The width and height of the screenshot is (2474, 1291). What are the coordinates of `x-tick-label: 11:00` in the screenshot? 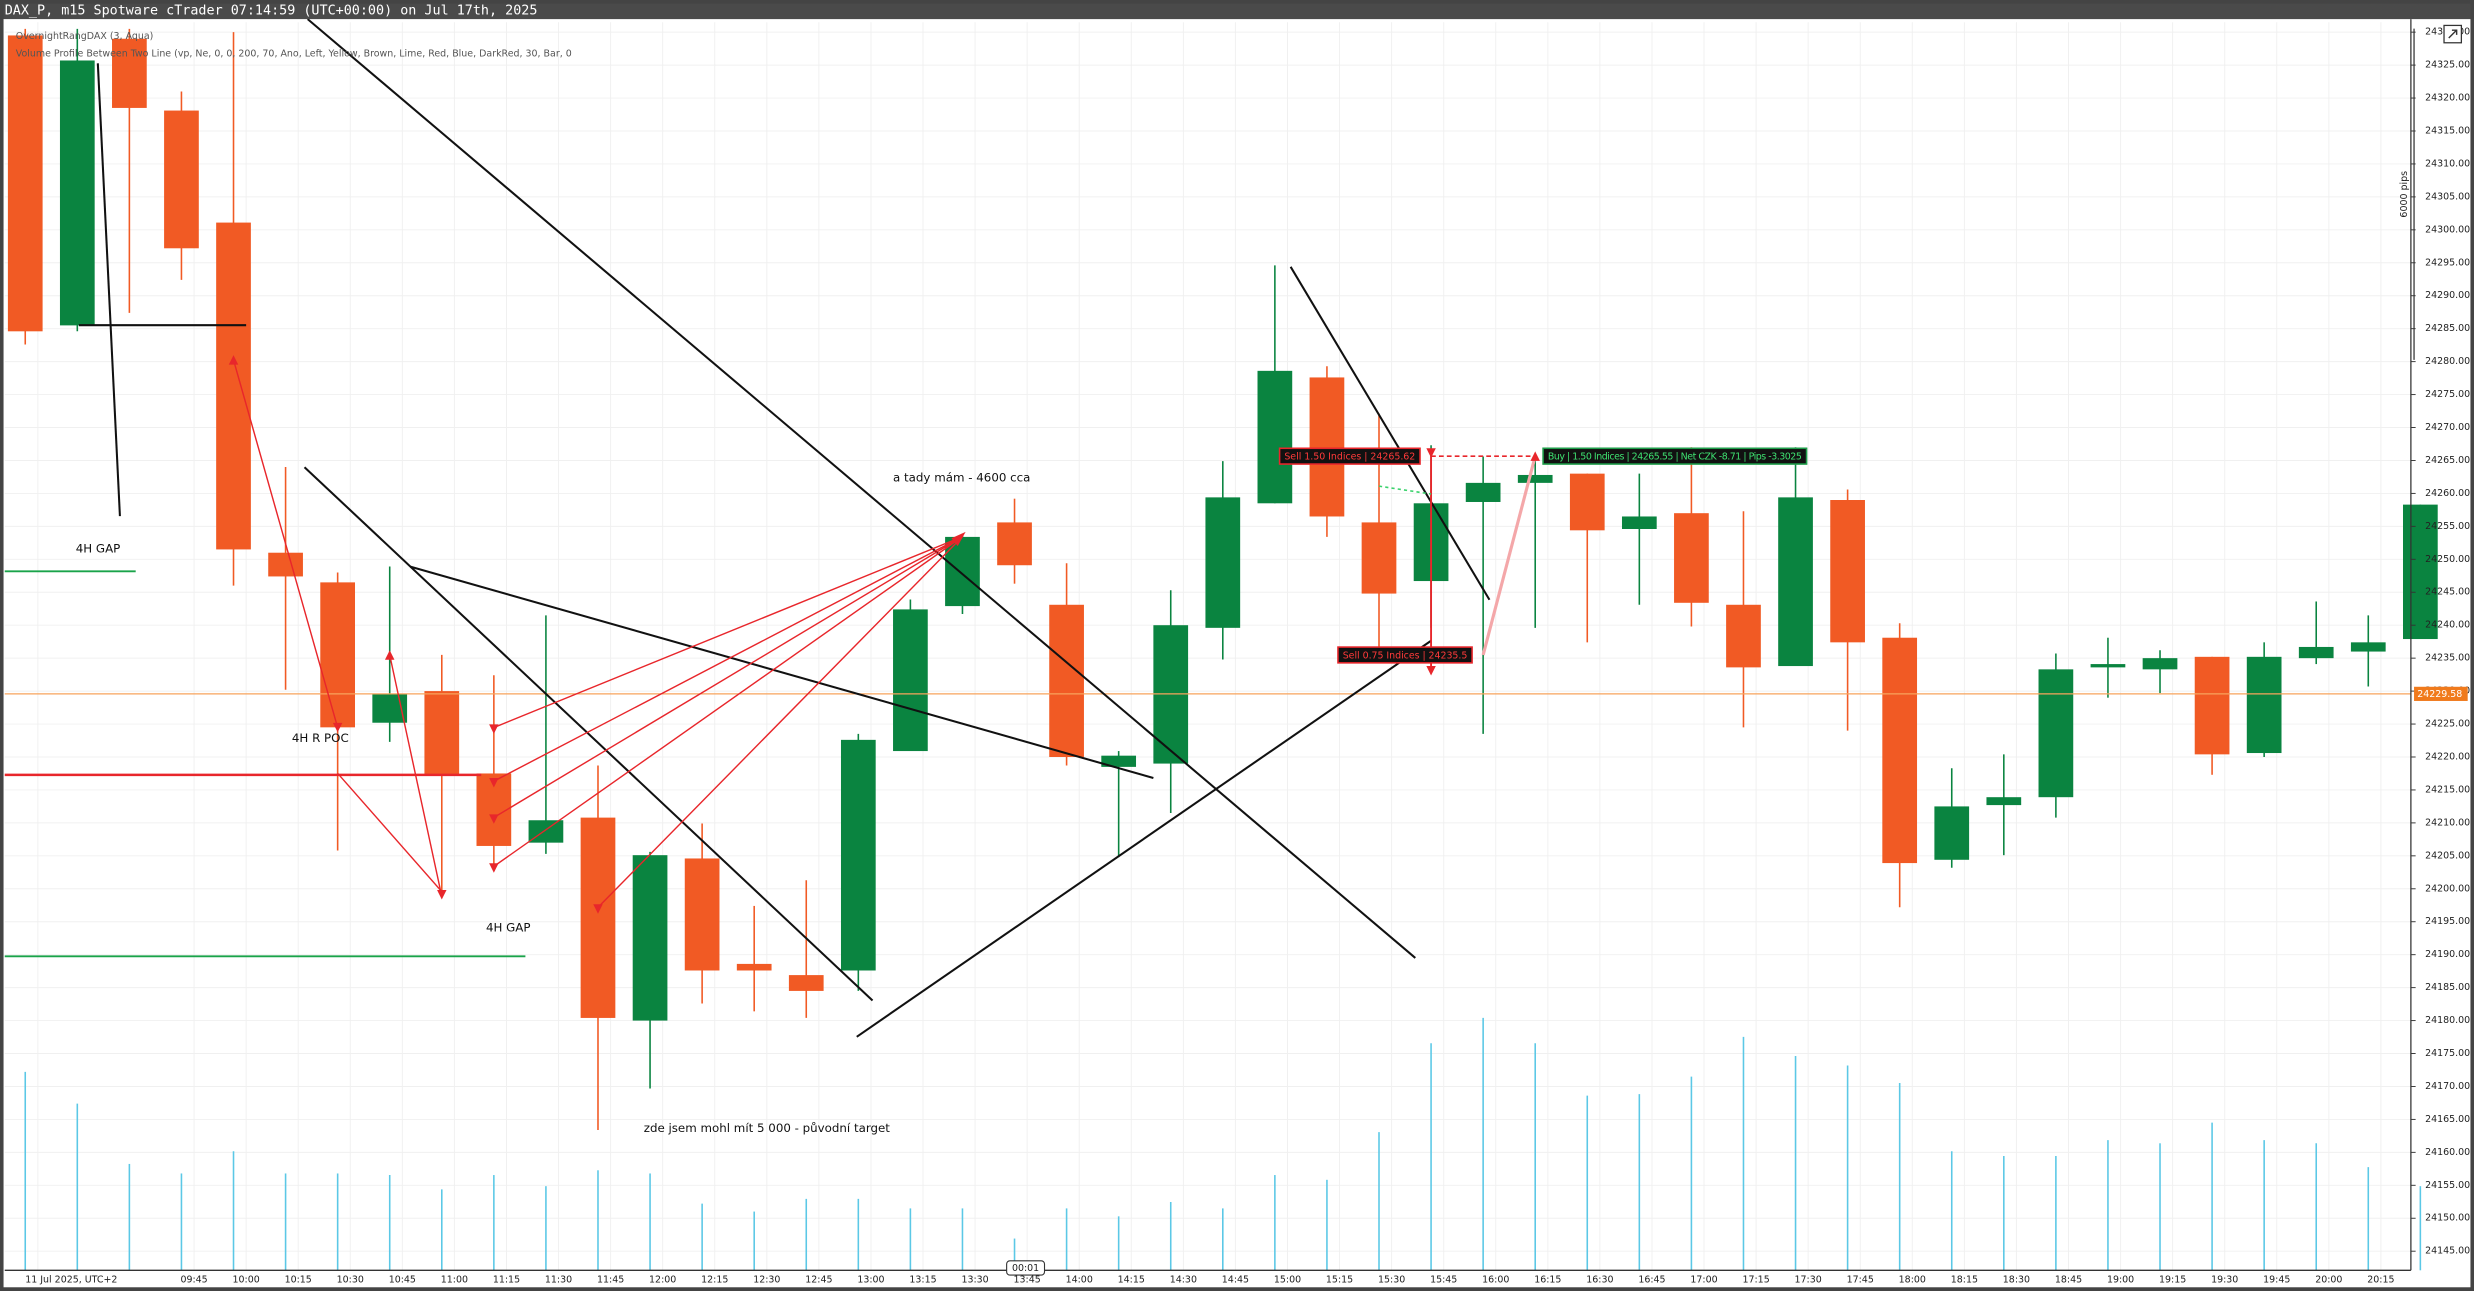 It's located at (454, 1279).